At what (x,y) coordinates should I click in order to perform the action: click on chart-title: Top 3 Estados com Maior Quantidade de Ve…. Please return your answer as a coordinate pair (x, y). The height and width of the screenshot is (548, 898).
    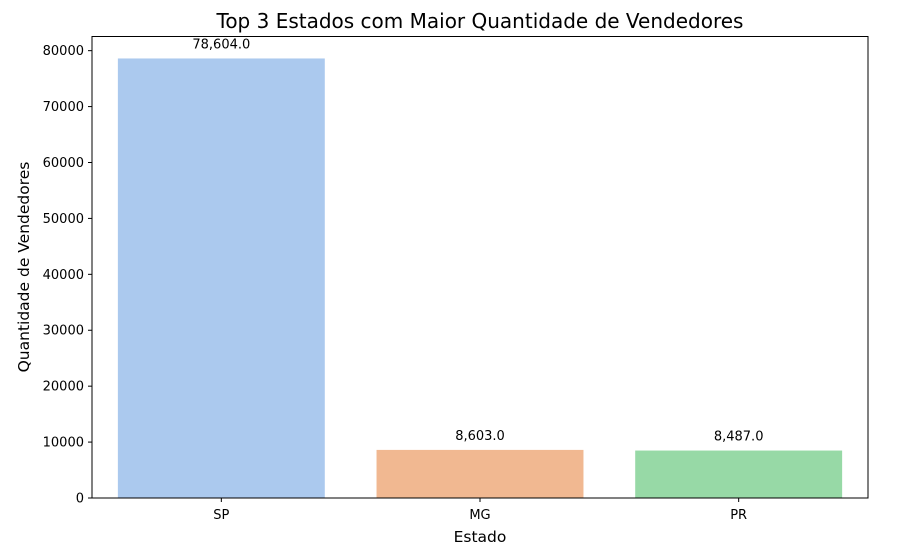
    Looking at the image, I should click on (480, 21).